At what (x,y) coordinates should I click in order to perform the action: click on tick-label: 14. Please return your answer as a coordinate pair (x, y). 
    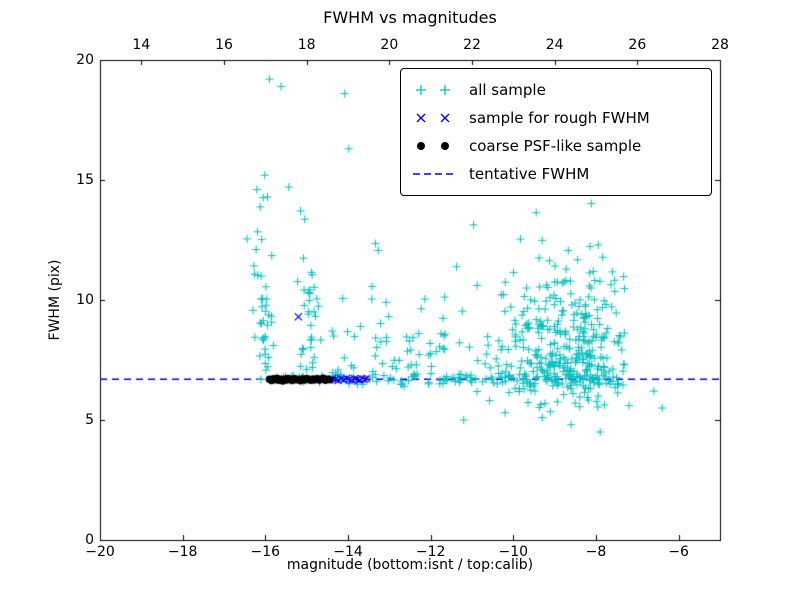
    Looking at the image, I should click on (141, 45).